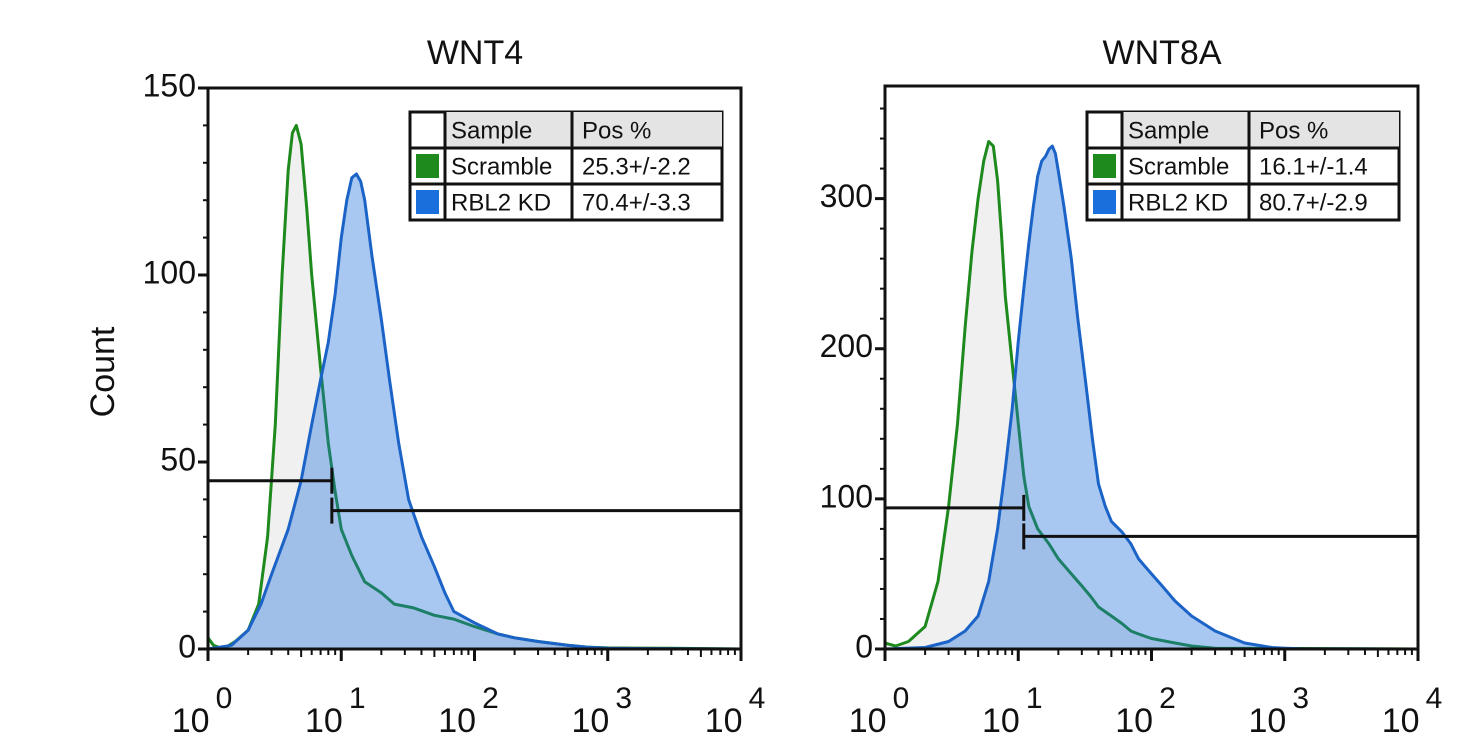 The width and height of the screenshot is (1483, 750). I want to click on legend-pos-value: 80.7+/-2.9, so click(1313, 202).